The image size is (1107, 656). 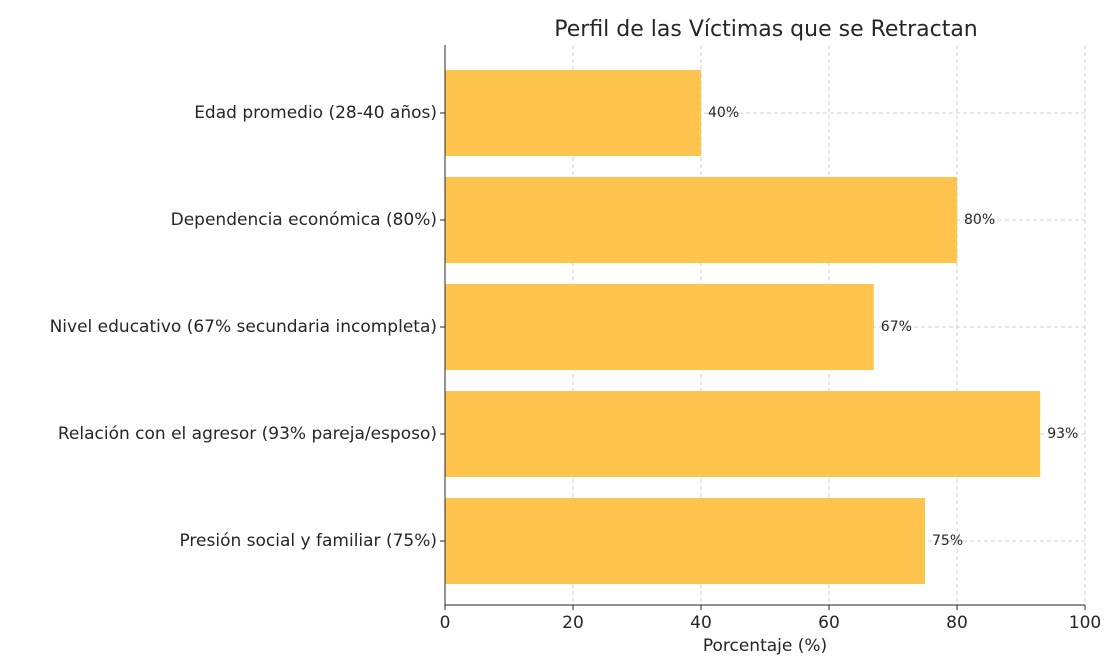 I want to click on data-label: 75%, so click(x=947, y=541).